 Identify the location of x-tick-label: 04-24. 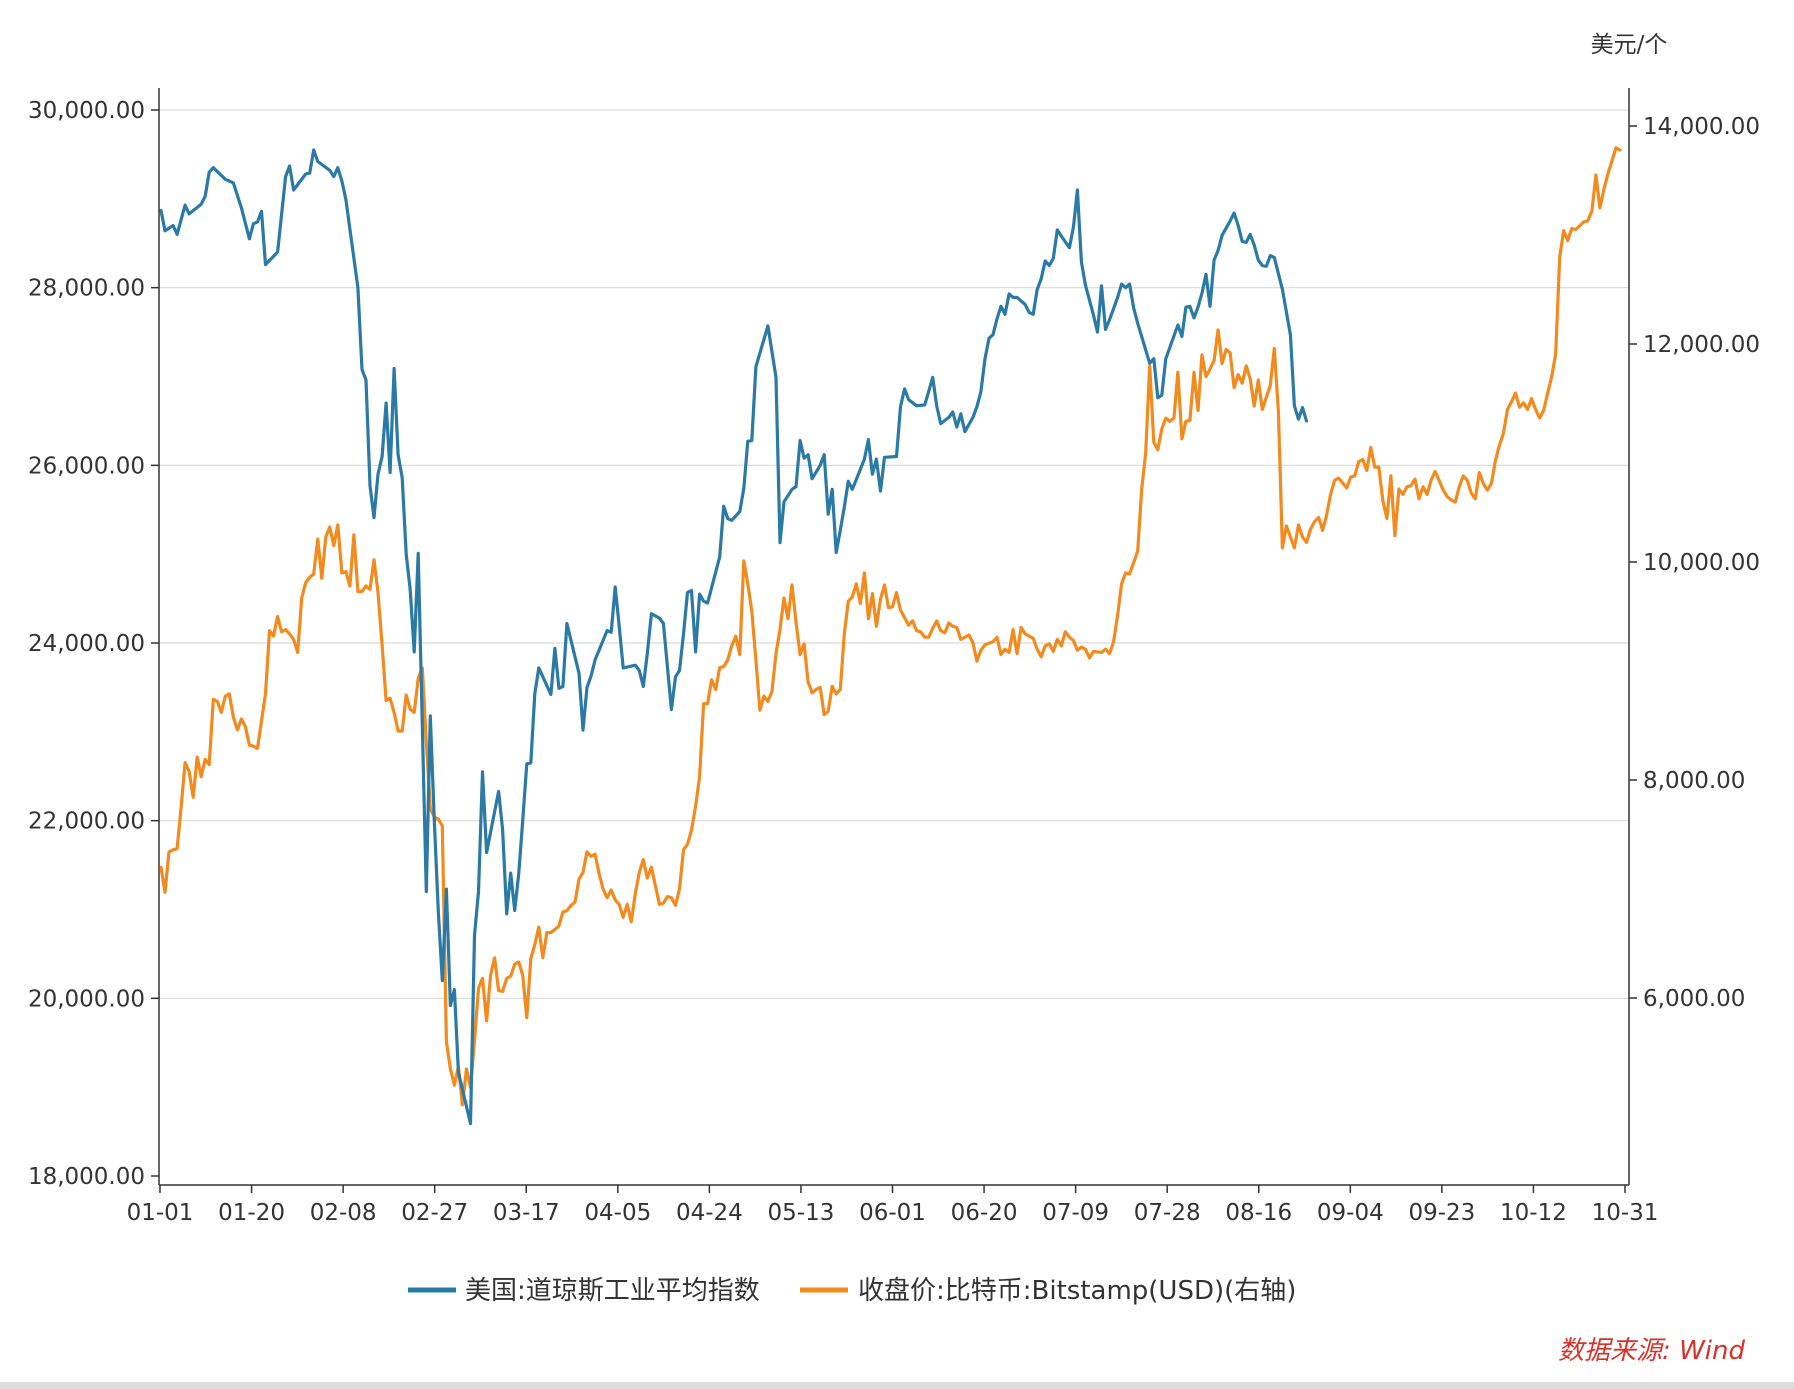
(709, 1213).